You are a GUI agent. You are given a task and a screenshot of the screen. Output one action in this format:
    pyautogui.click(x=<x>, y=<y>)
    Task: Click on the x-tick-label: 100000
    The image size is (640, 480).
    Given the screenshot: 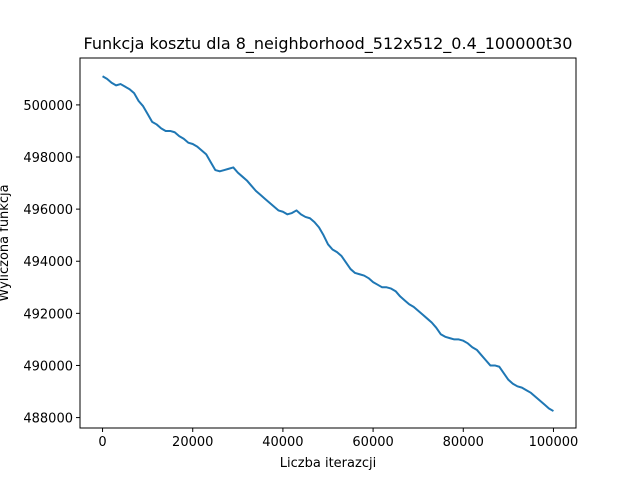 What is the action you would take?
    pyautogui.click(x=554, y=442)
    